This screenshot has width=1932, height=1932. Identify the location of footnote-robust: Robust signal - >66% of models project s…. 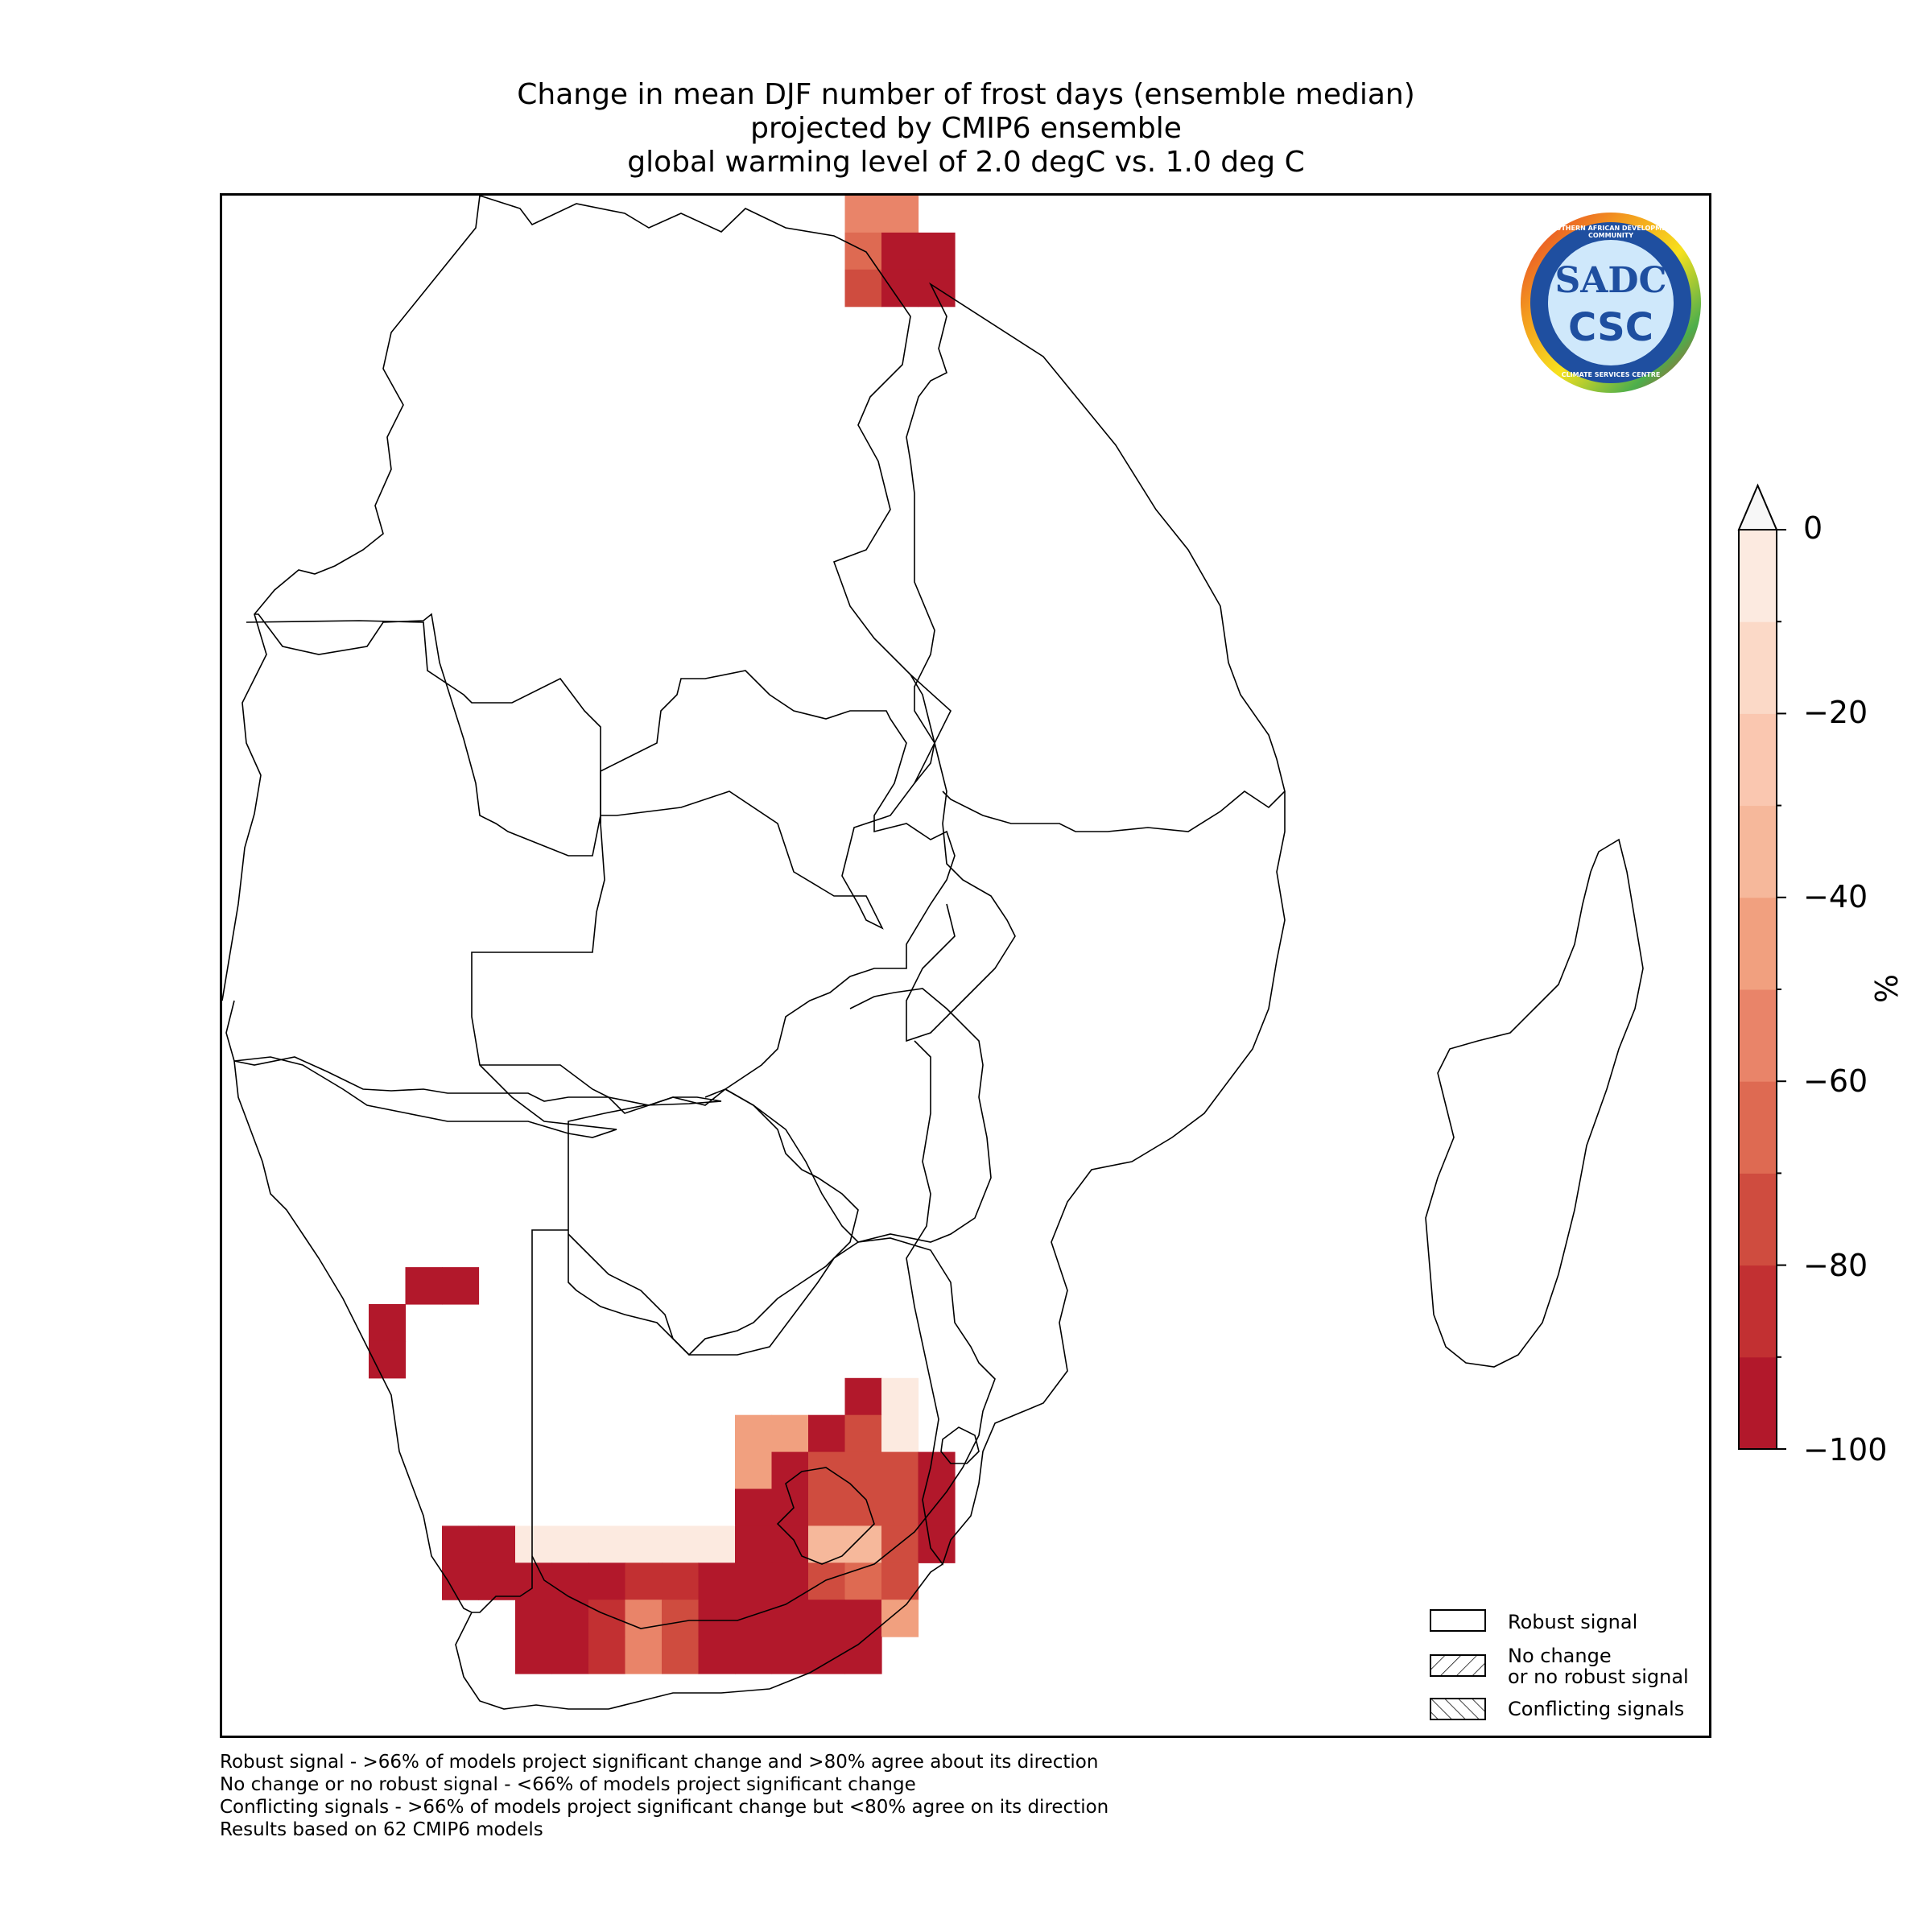
(659, 1763).